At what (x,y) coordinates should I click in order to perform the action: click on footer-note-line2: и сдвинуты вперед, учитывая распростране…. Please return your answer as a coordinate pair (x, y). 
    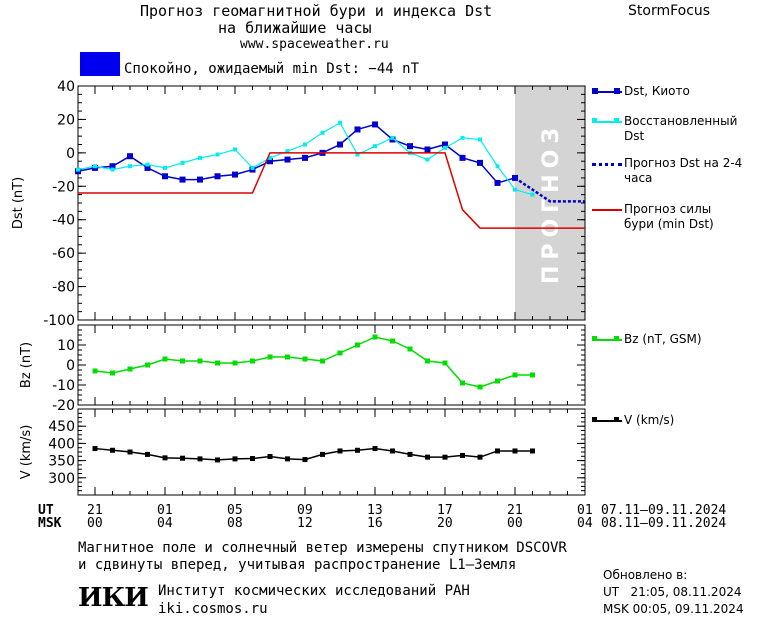
    Looking at the image, I should click on (297, 565).